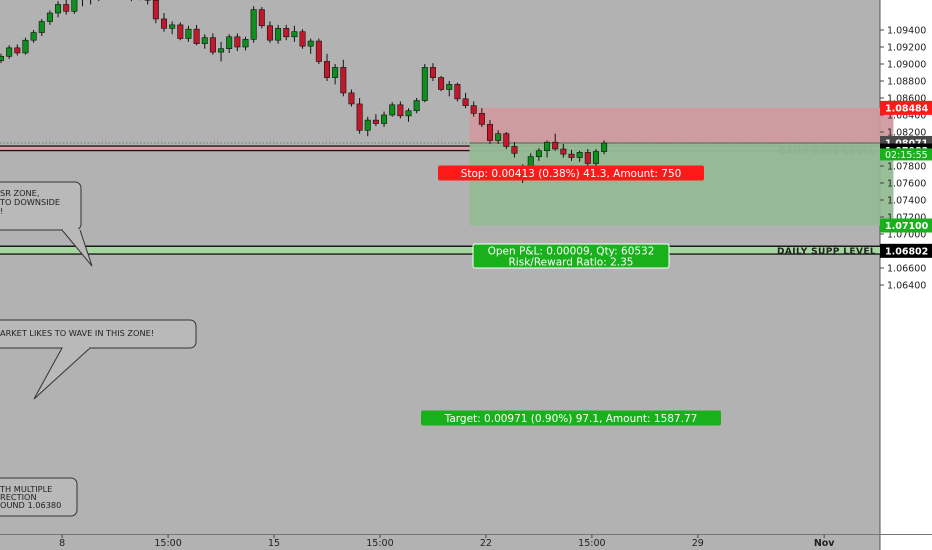 The height and width of the screenshot is (550, 932). I want to click on callout-text-0-2: !, so click(1, 211).